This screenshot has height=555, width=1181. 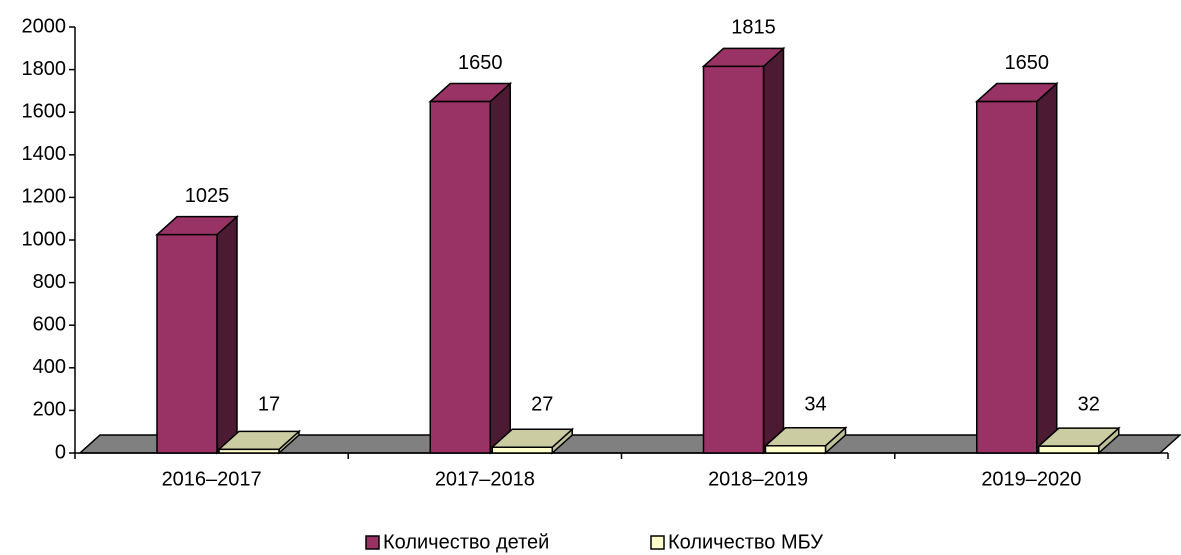 I want to click on y-tick-label: 0, so click(x=60, y=452).